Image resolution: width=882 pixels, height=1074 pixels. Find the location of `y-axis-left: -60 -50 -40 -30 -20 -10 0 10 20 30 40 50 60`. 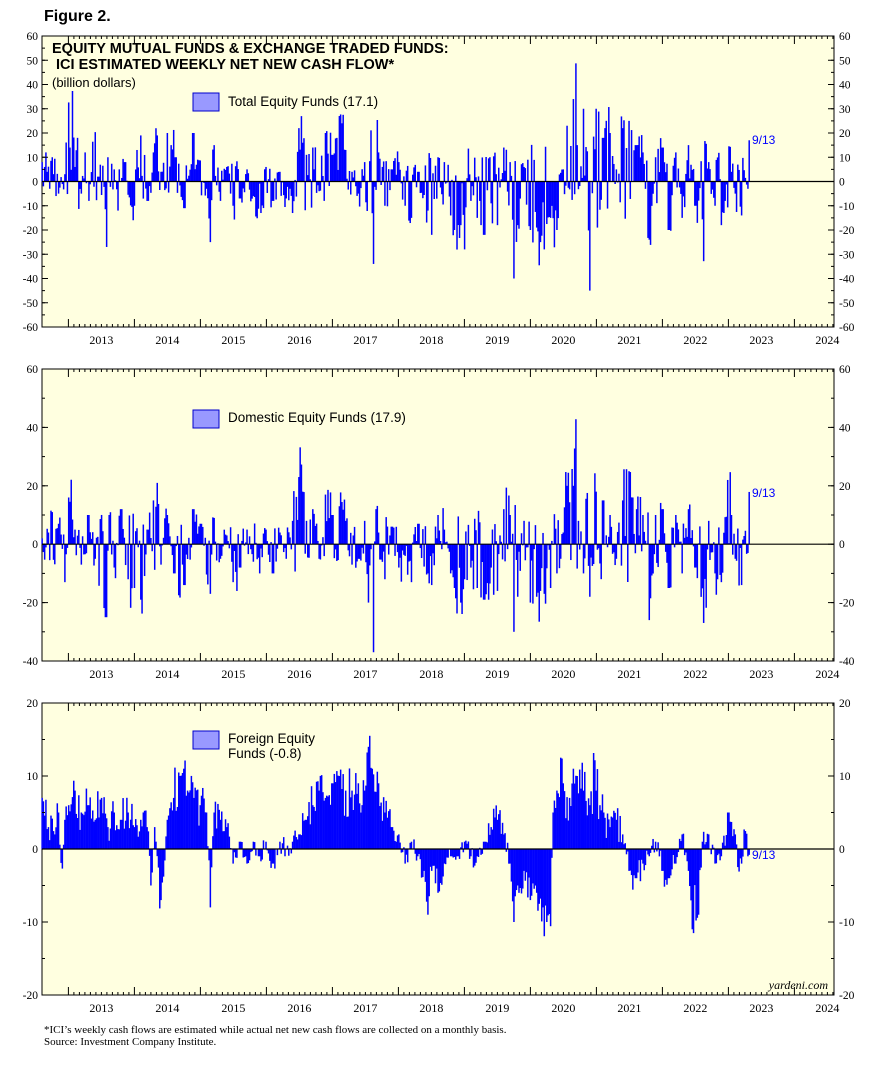

y-axis-left: -60 -50 -40 -30 -20 -10 0 10 20 30 40 50 60 is located at coordinates (35, 182).